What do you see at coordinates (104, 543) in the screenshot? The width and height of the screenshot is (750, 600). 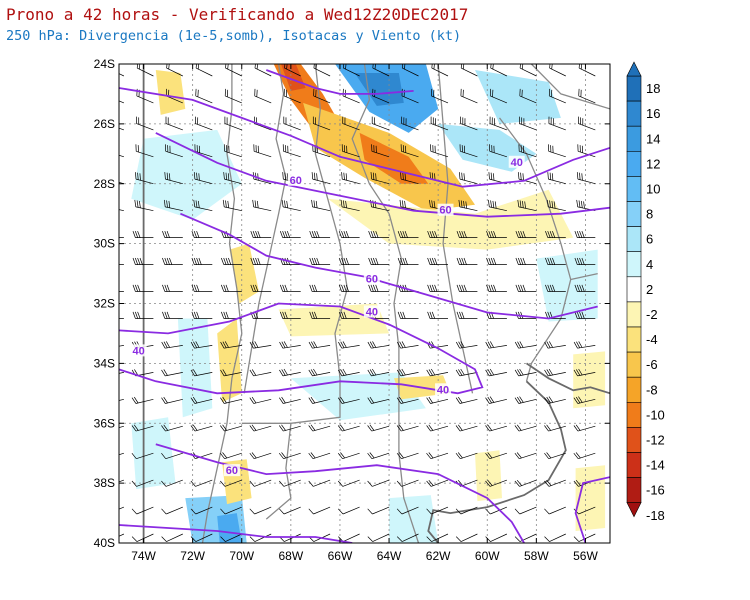 I see `lat-tick-label: 40S` at bounding box center [104, 543].